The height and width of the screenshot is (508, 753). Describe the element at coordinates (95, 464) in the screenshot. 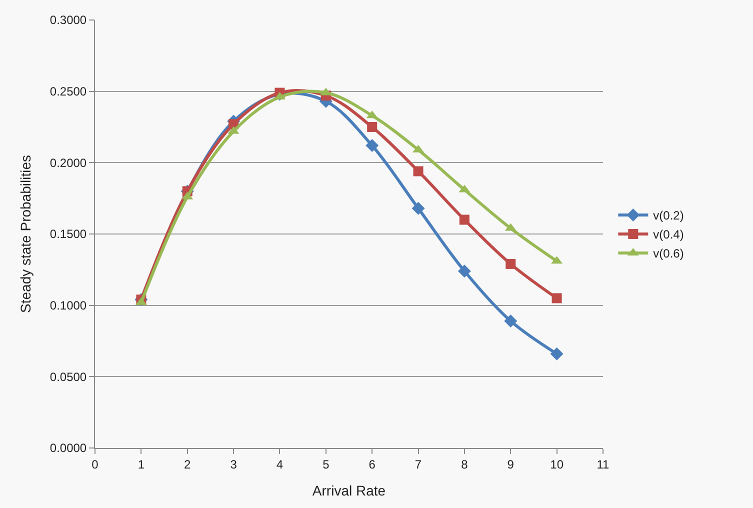

I see `x-tick-label: 0` at that location.